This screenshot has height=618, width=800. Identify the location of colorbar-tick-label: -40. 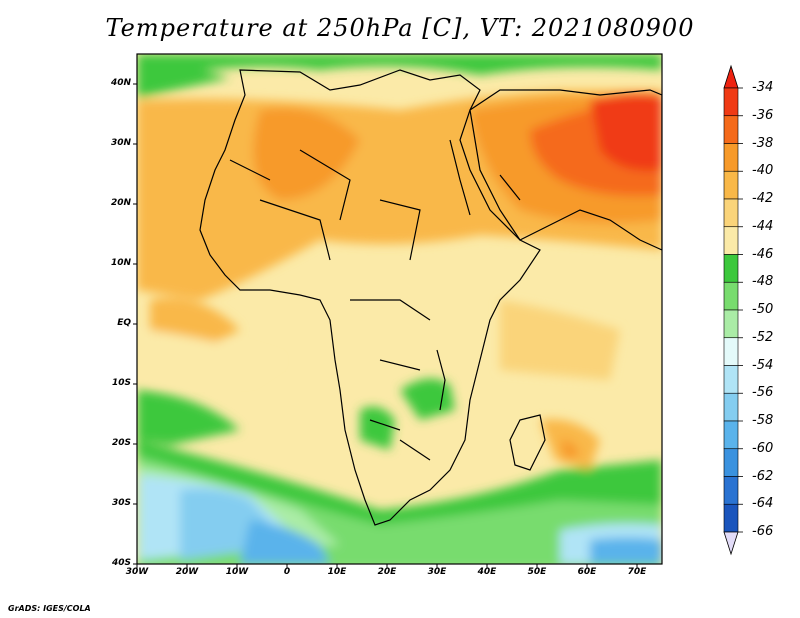
(763, 171).